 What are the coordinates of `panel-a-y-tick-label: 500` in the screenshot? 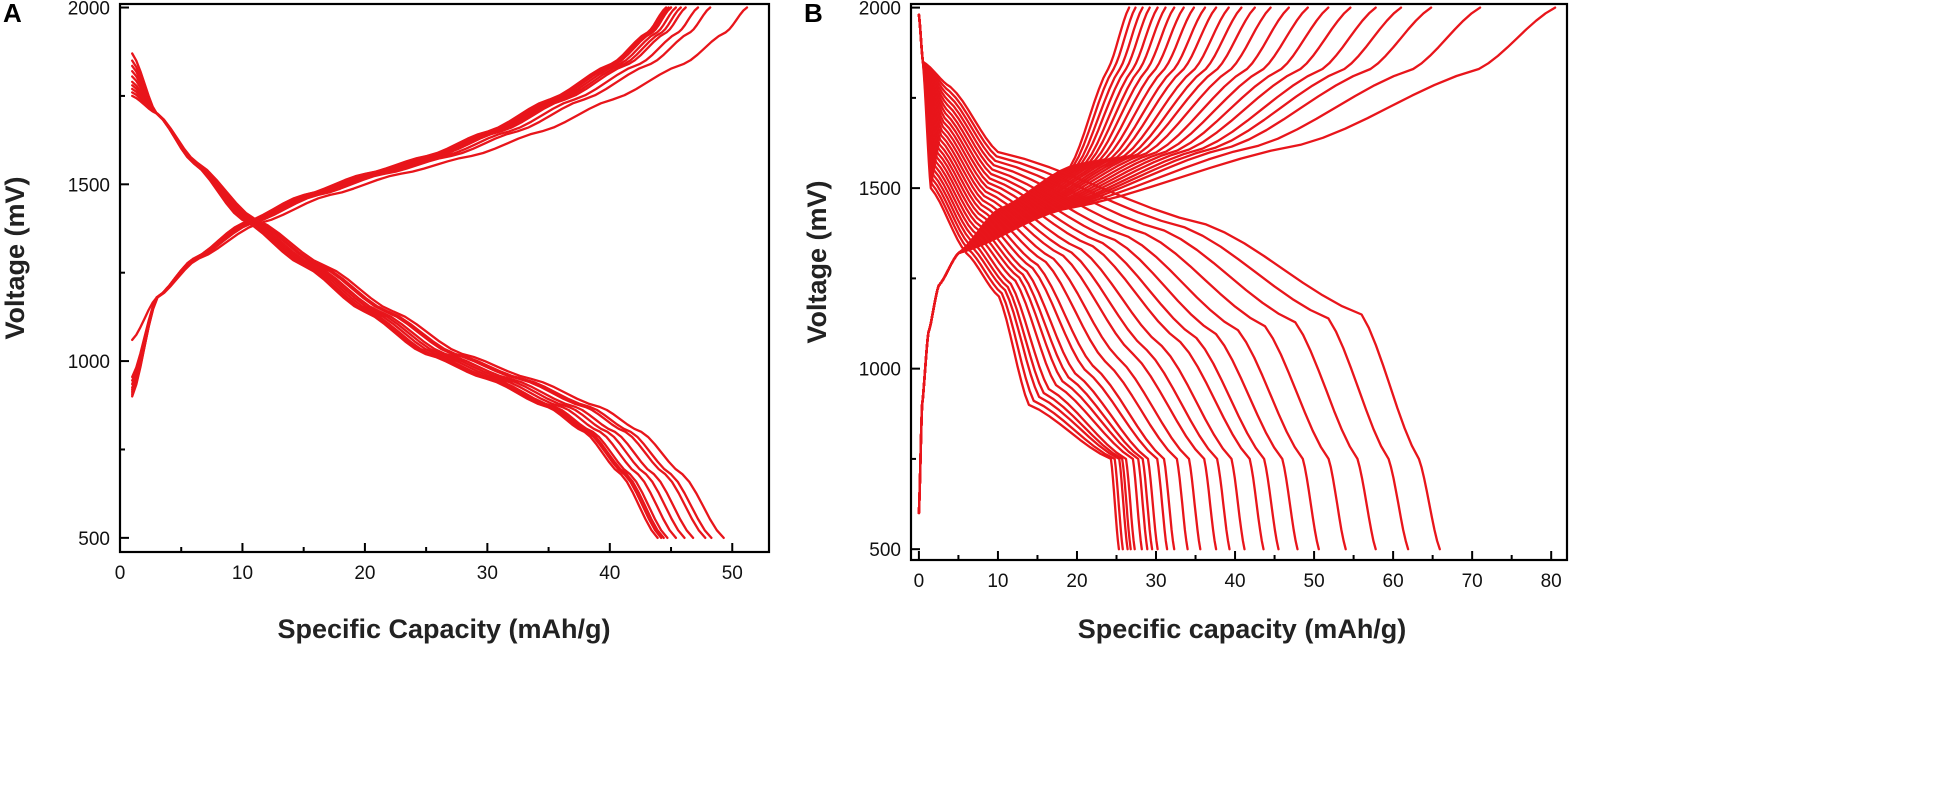 It's located at (94, 539).